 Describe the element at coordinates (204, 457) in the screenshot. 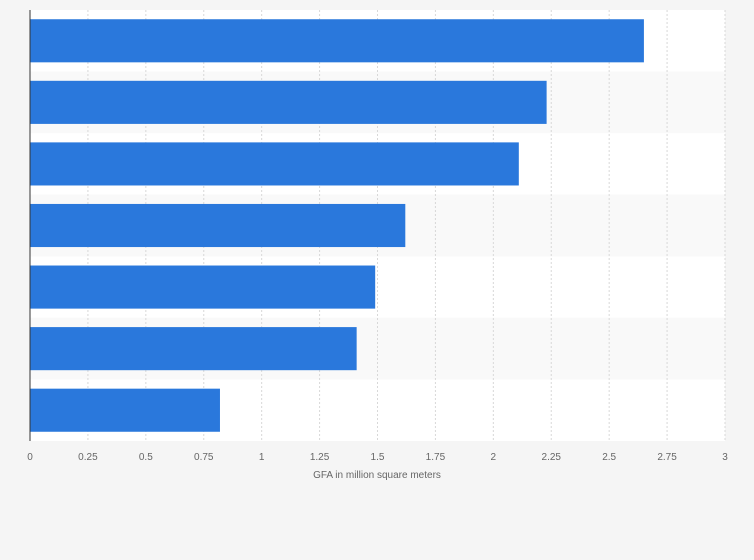

I see `x-tick-label: 0.75` at that location.